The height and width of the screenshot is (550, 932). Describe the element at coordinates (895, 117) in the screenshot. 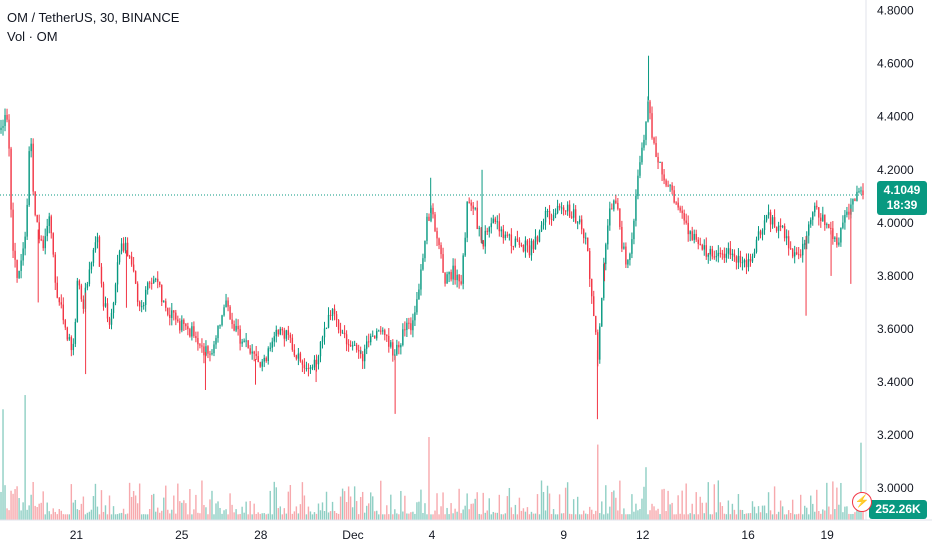

I see `y-tick-label: 4.4000` at that location.